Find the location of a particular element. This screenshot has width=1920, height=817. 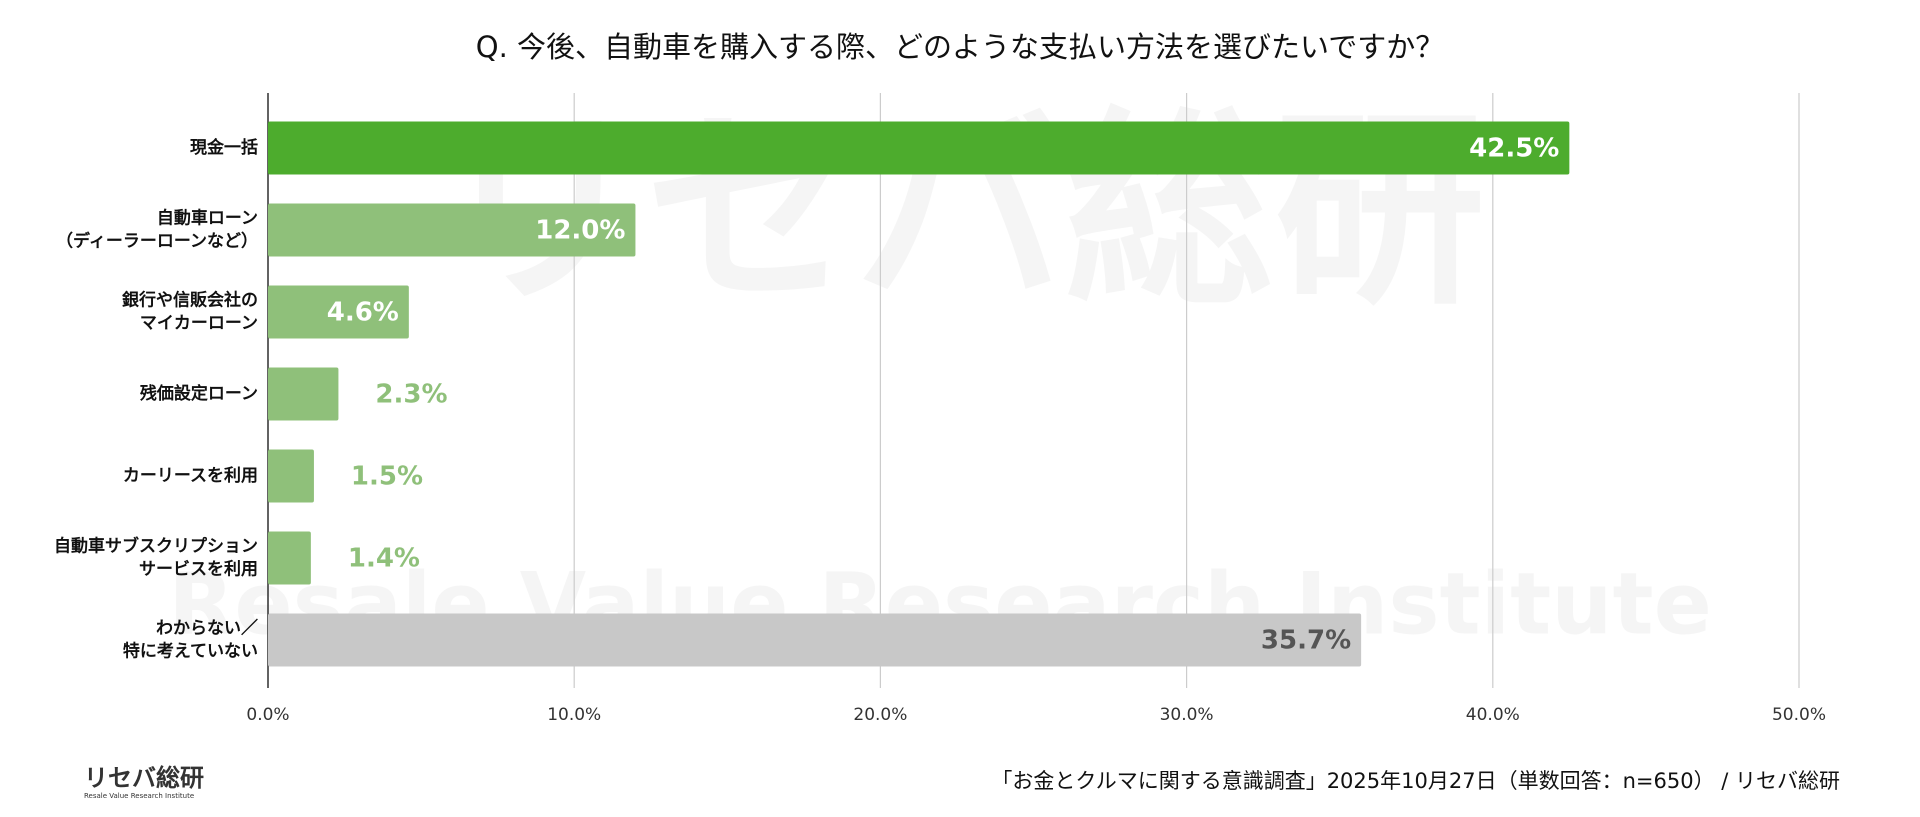

chart-title: Q. 今後、自動車を購入する際、どのような支払い方法を選びたいですか？ is located at coordinates (960, 47).